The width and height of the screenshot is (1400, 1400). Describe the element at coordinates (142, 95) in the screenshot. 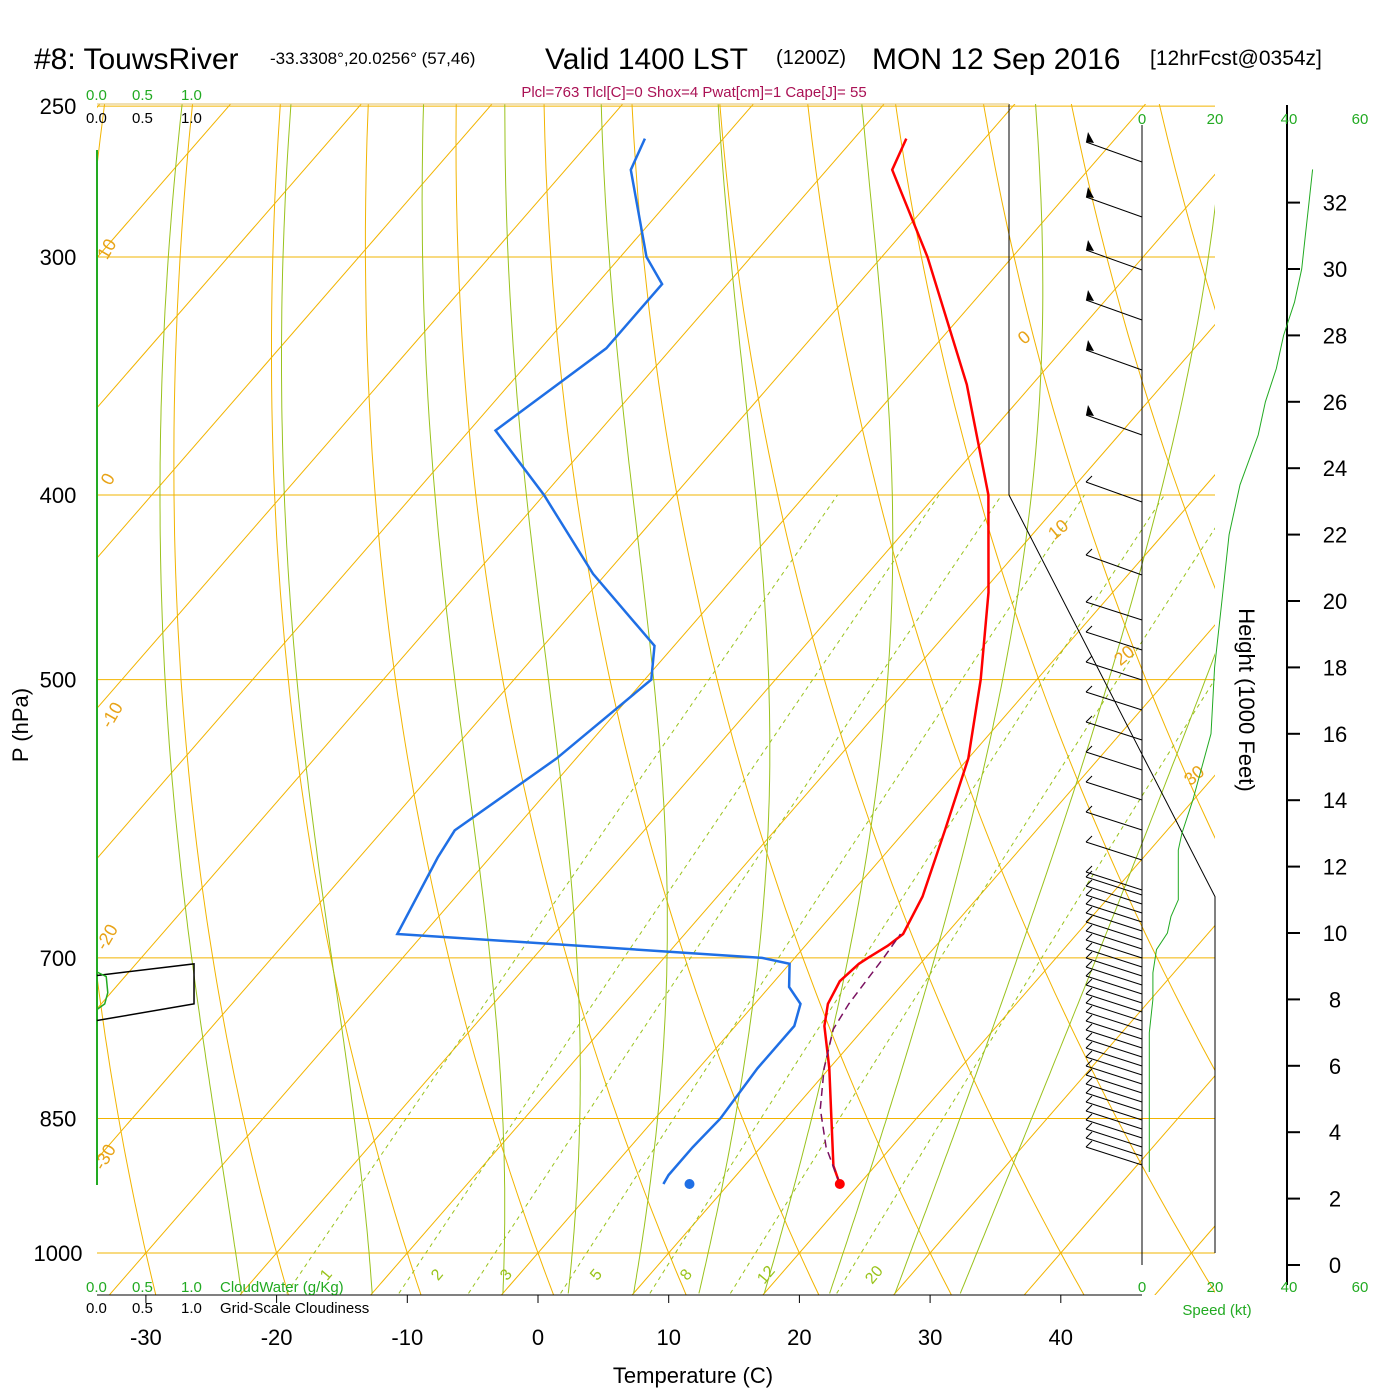

I see `green-tick-1: 0.5` at that location.